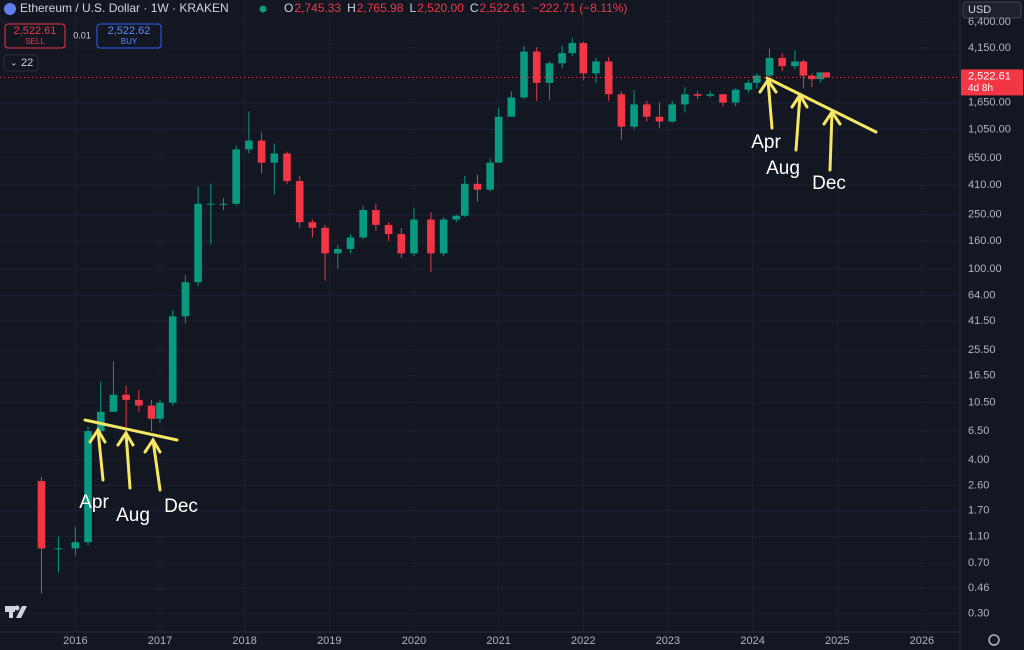 The width and height of the screenshot is (1024, 650). I want to click on x-tick-label: 2026, so click(922, 641).